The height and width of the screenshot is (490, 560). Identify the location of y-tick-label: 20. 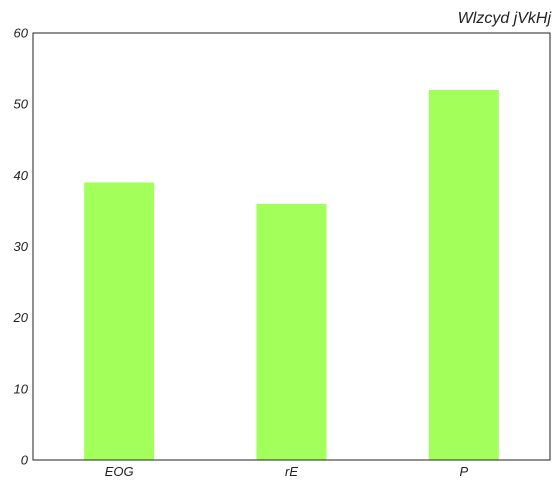
(21, 317).